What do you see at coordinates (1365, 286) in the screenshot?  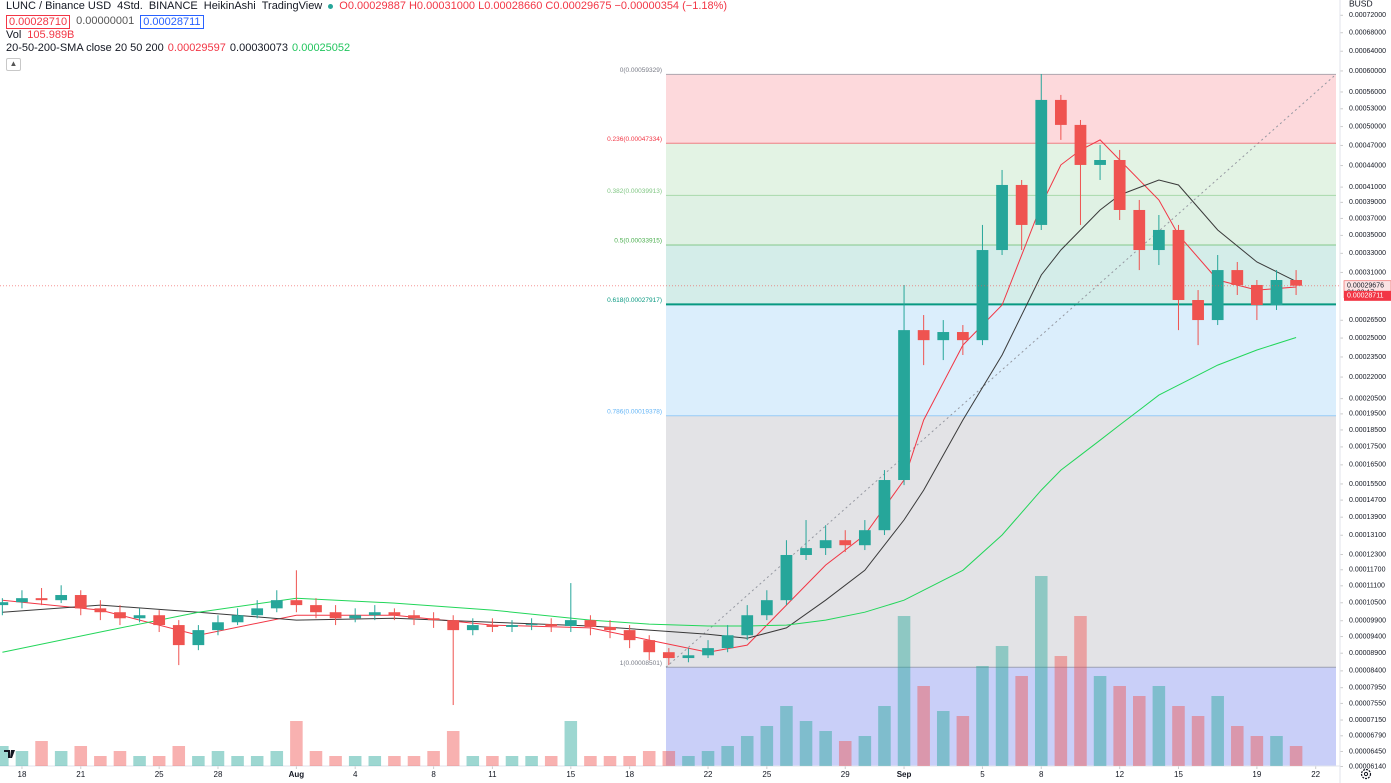 I see `last-price-label: 0.00029676` at bounding box center [1365, 286].